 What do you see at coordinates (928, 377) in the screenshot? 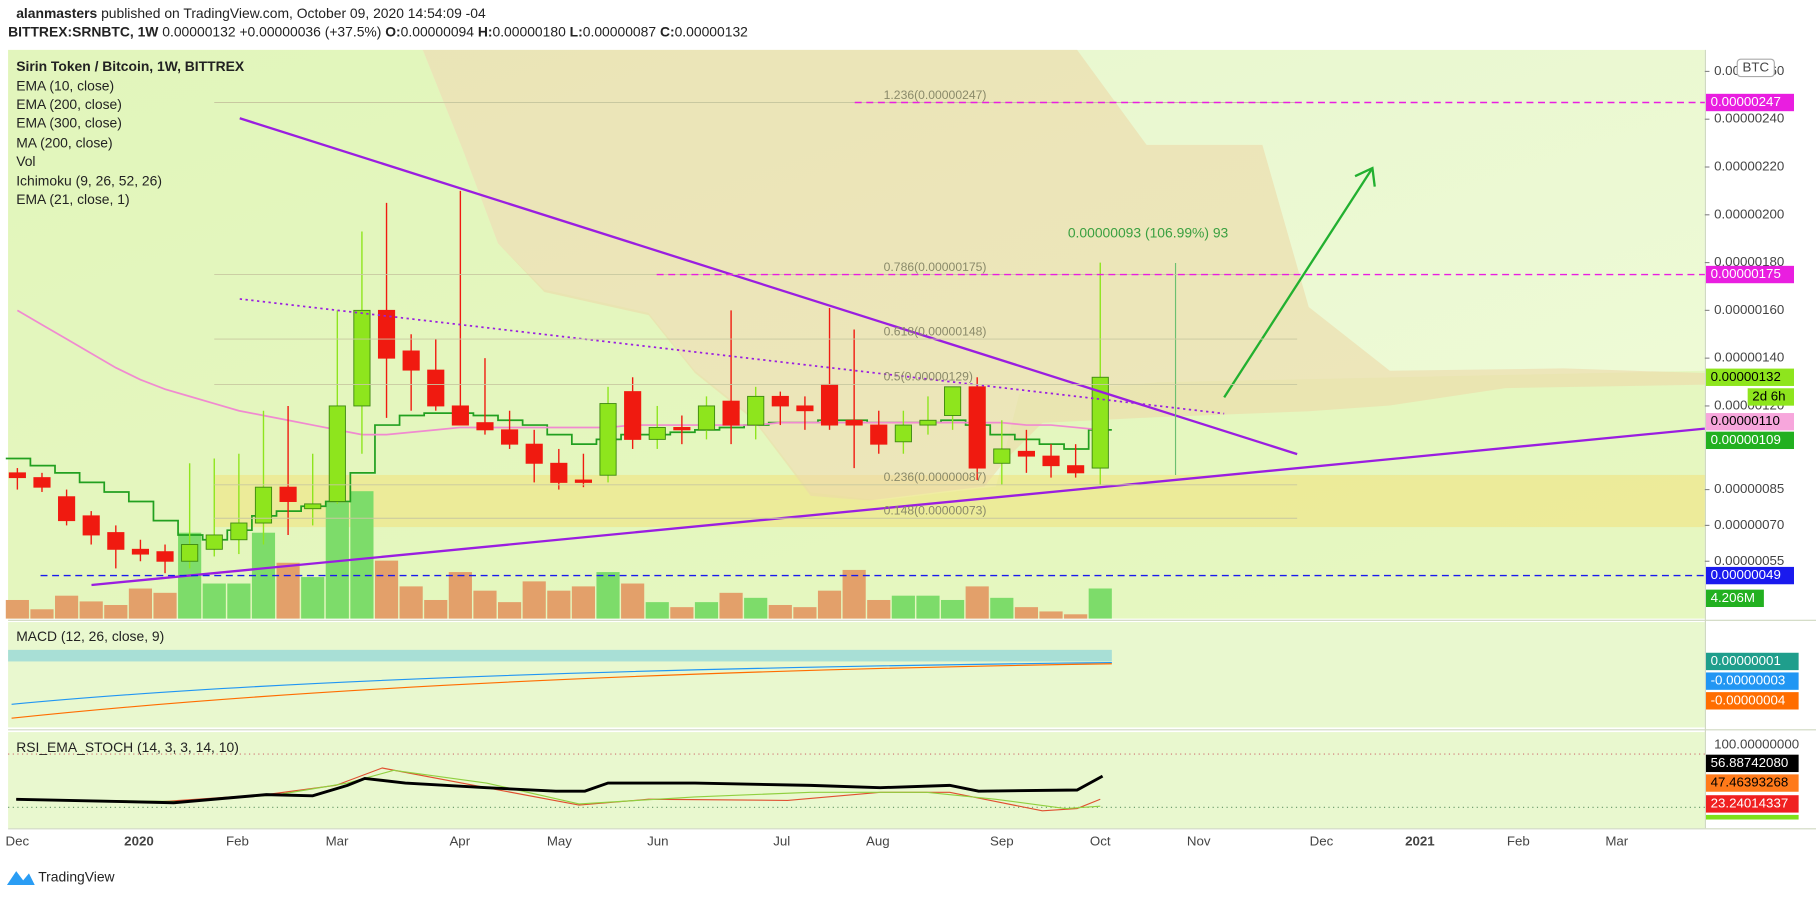
I see `fib-label: 0.5(0.00000129)` at bounding box center [928, 377].